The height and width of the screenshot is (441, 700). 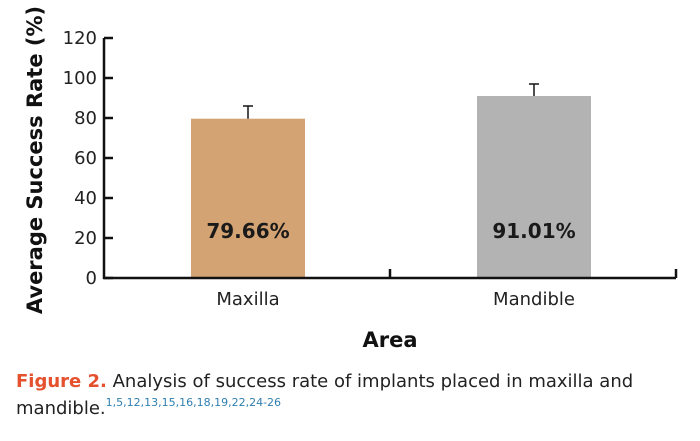 What do you see at coordinates (534, 299) in the screenshot?
I see `x-tick-label-mandible: Mandible` at bounding box center [534, 299].